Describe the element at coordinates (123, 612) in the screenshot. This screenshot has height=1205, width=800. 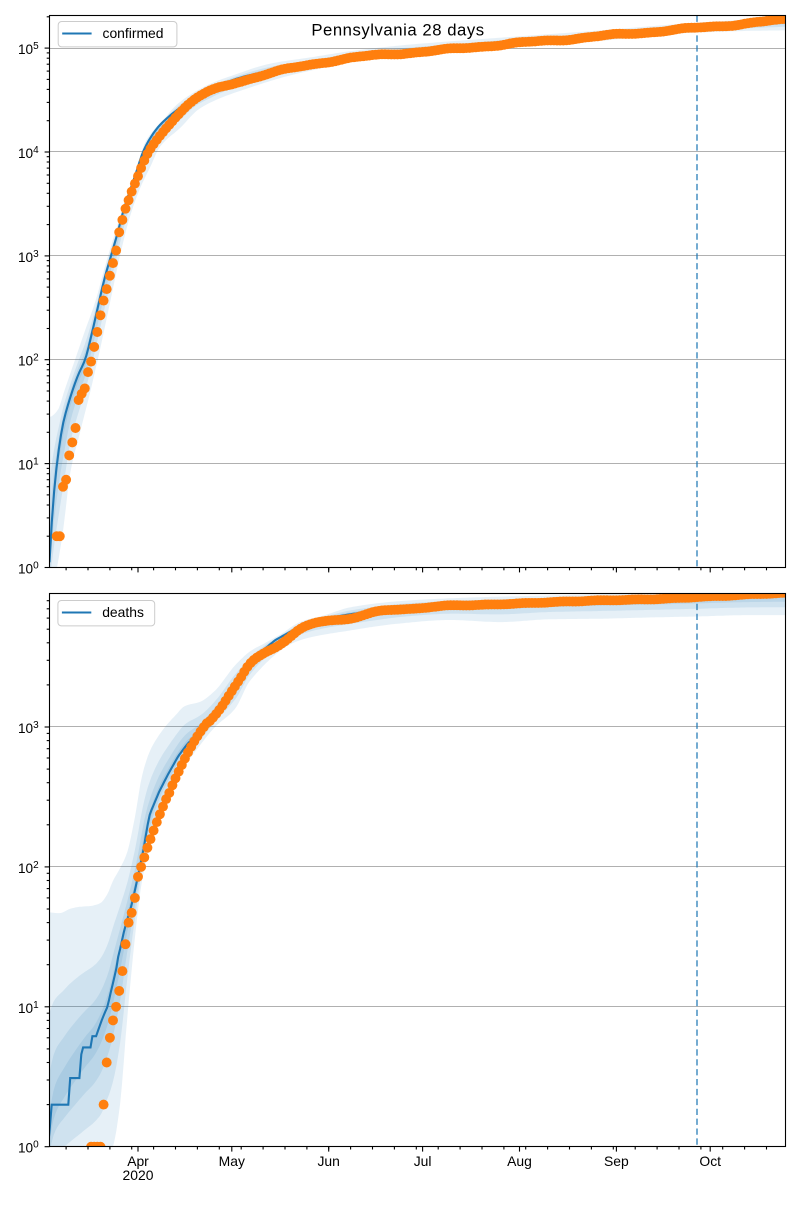
I see `svg-text: deaths` at that location.